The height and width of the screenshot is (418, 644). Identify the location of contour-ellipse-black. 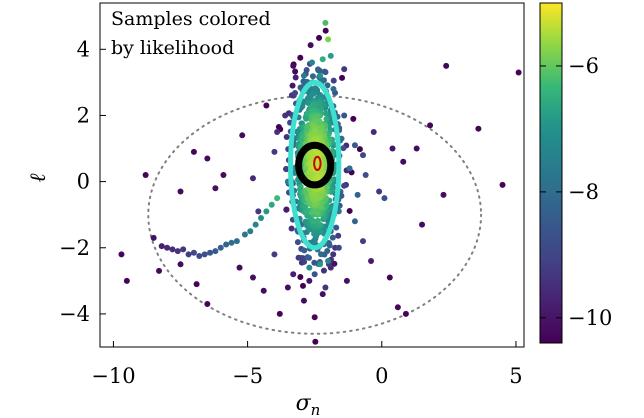
(315, 165).